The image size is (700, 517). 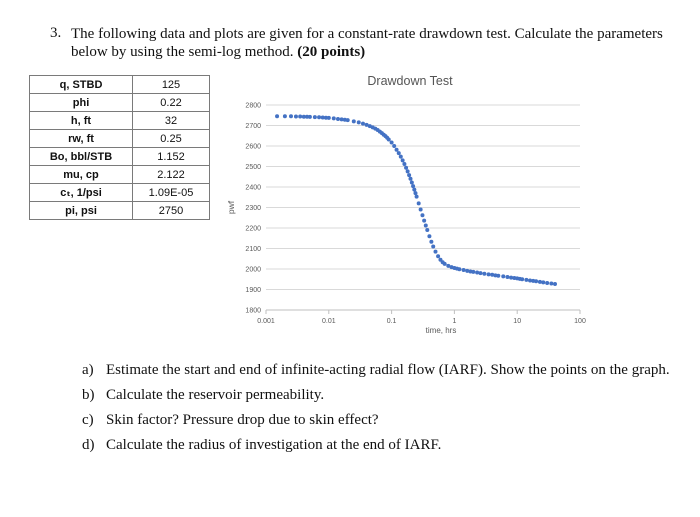 What do you see at coordinates (410, 81) in the screenshot?
I see `chart-title: Drawdown Test` at bounding box center [410, 81].